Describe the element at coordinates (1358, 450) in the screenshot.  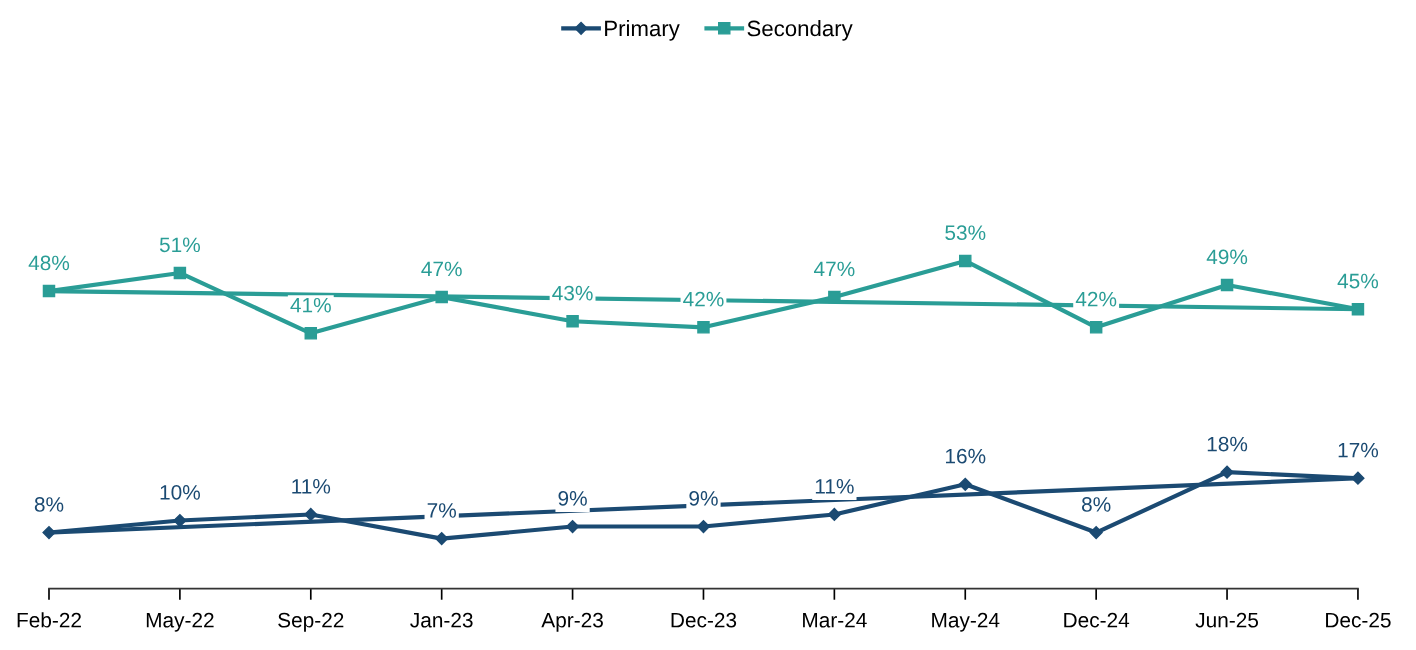
I see `data-label: 17%` at that location.